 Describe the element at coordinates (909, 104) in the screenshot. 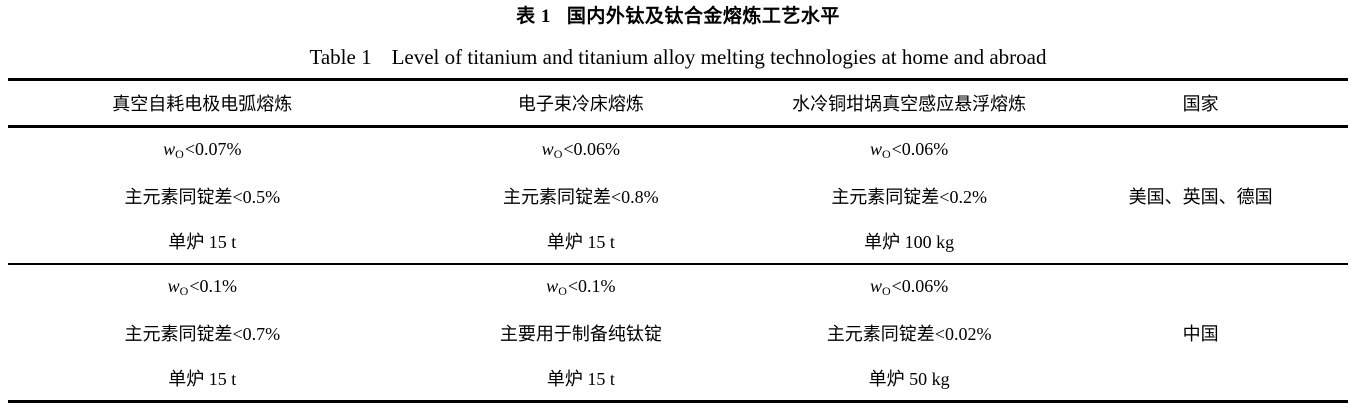

I see `col-header-induction-levitation: 水冷铜坩埚真空感应悬浮熔炼` at that location.